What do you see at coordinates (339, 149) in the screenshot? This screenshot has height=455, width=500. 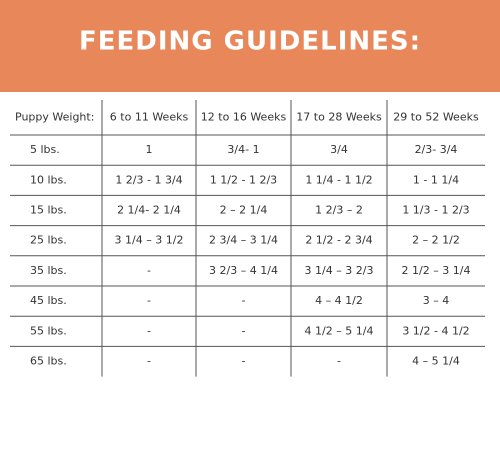 I see `cell: 3/4` at bounding box center [339, 149].